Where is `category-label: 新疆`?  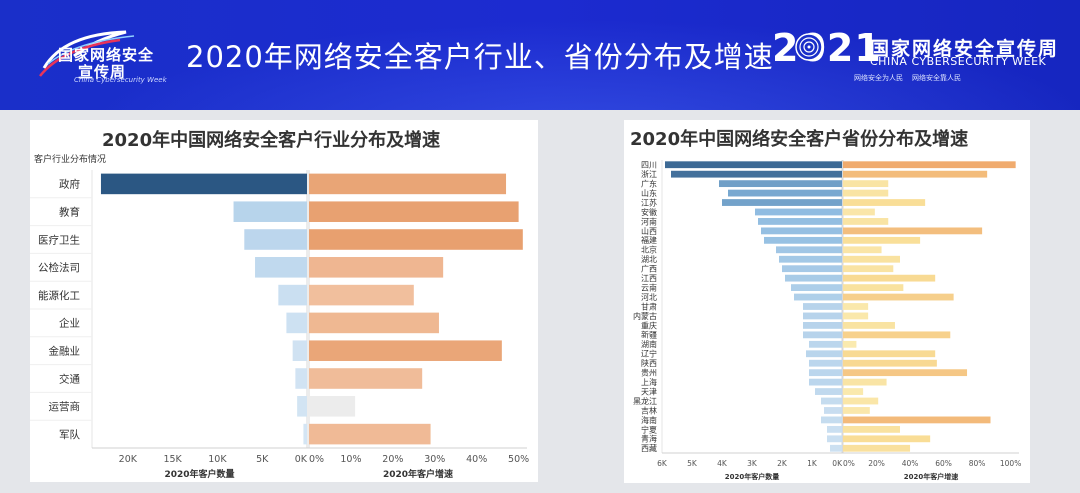
category-label: 新疆 is located at coordinates (649, 335).